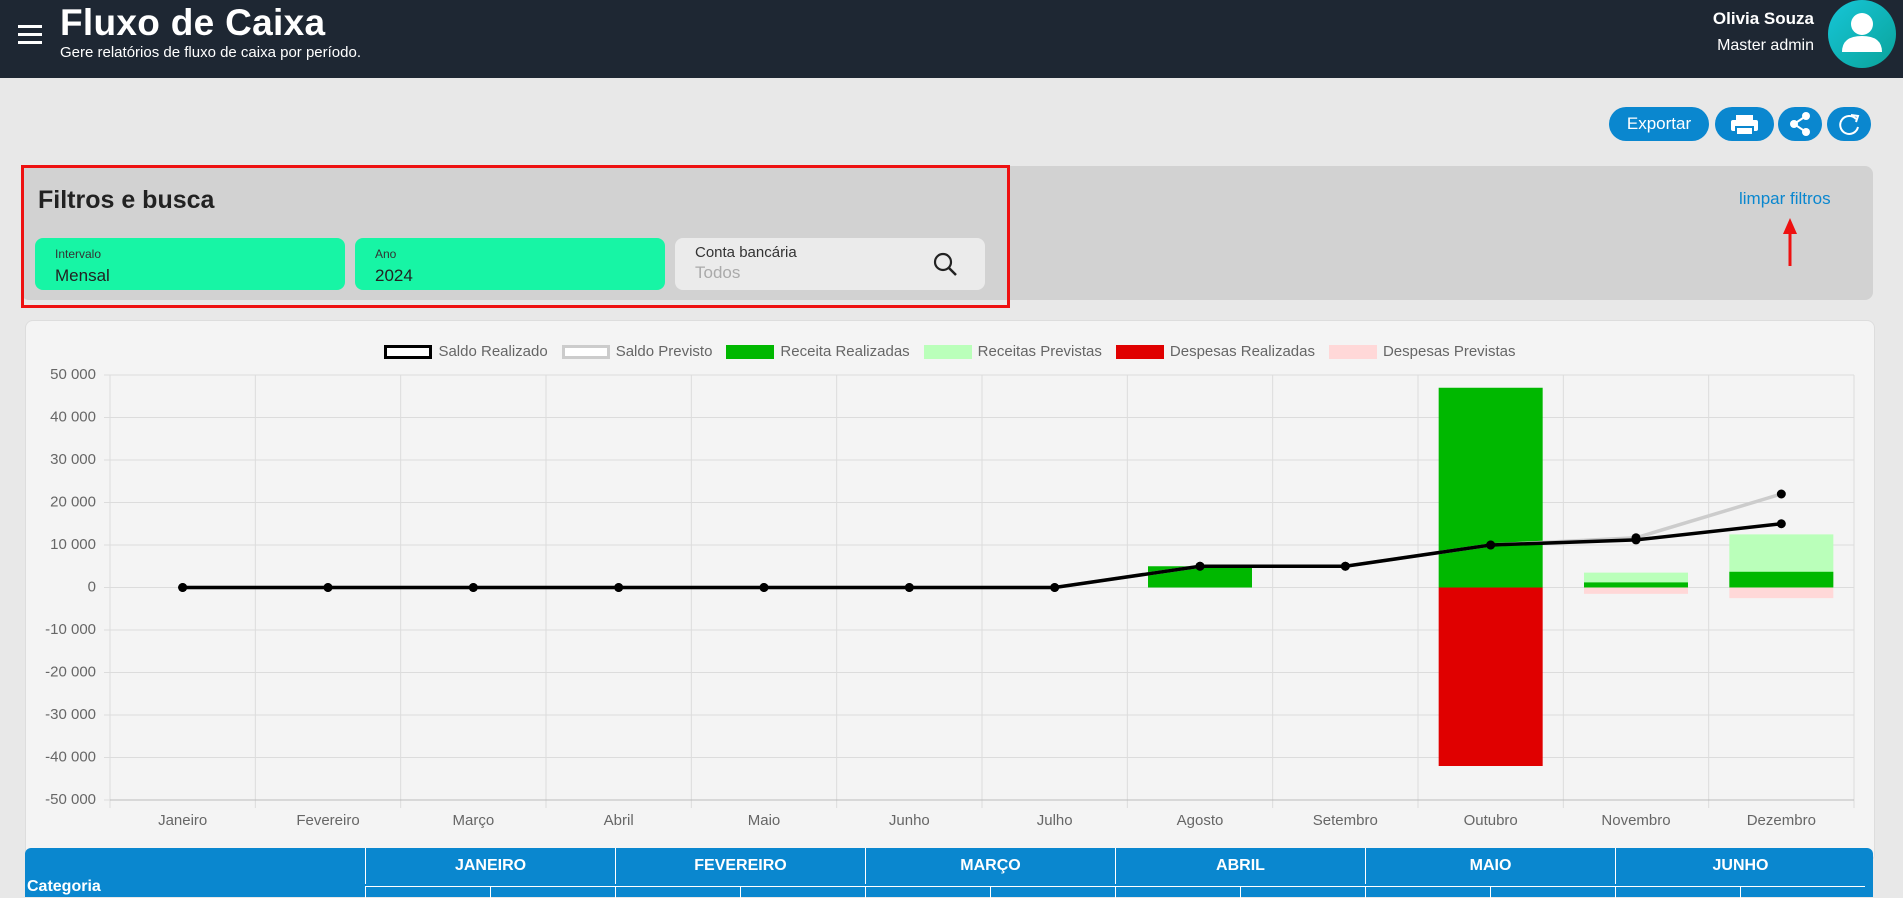  I want to click on legend-item: Despesas Previstas, so click(1422, 351).